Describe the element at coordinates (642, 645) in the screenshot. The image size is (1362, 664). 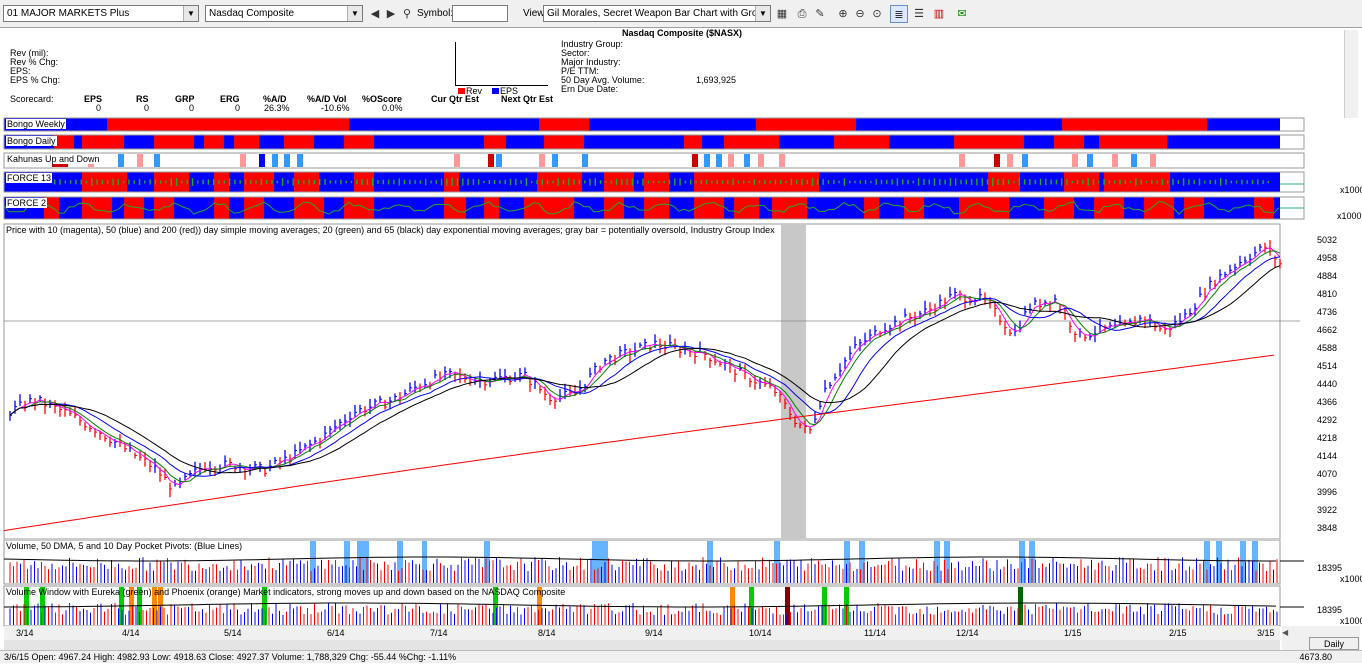
I see `horizontal-scrollbar` at that location.